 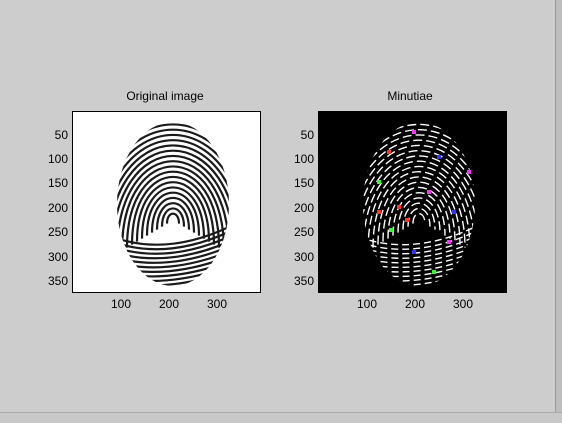 I want to click on fingerprint-image, so click(x=173, y=204).